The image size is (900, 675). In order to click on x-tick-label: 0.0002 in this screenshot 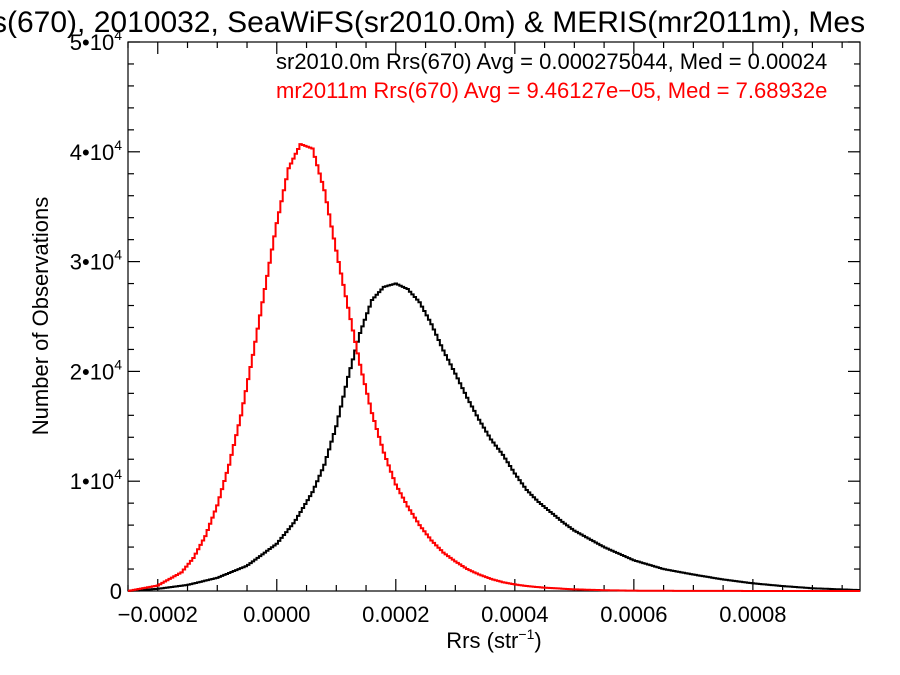, I will do `click(395, 614)`.